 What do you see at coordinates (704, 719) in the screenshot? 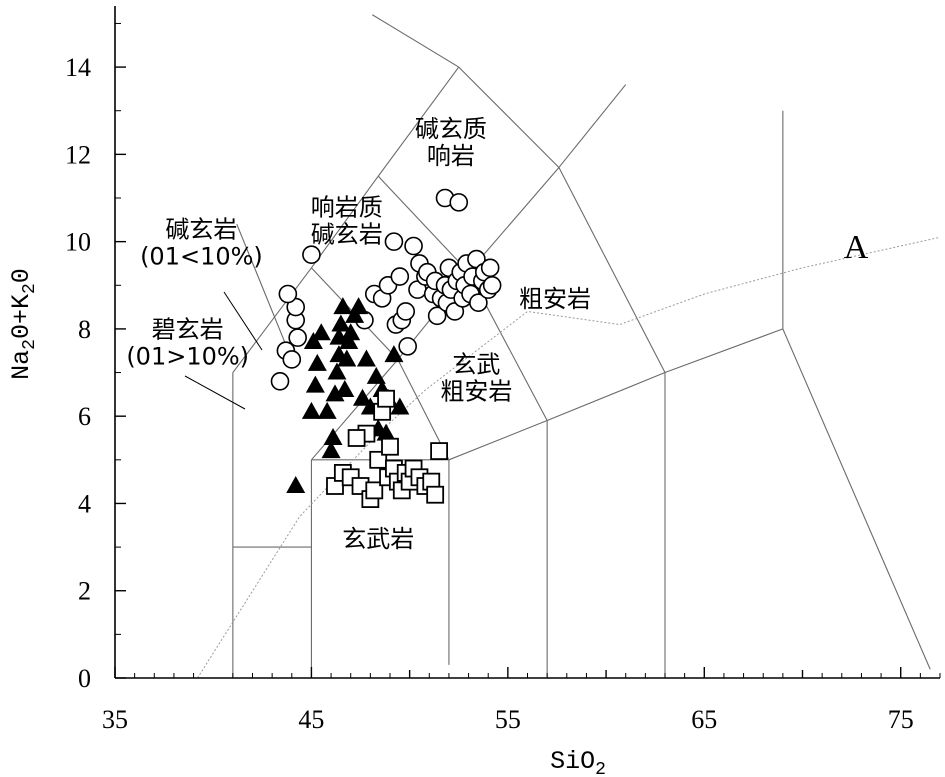
I see `x-tick-label: 65` at bounding box center [704, 719].